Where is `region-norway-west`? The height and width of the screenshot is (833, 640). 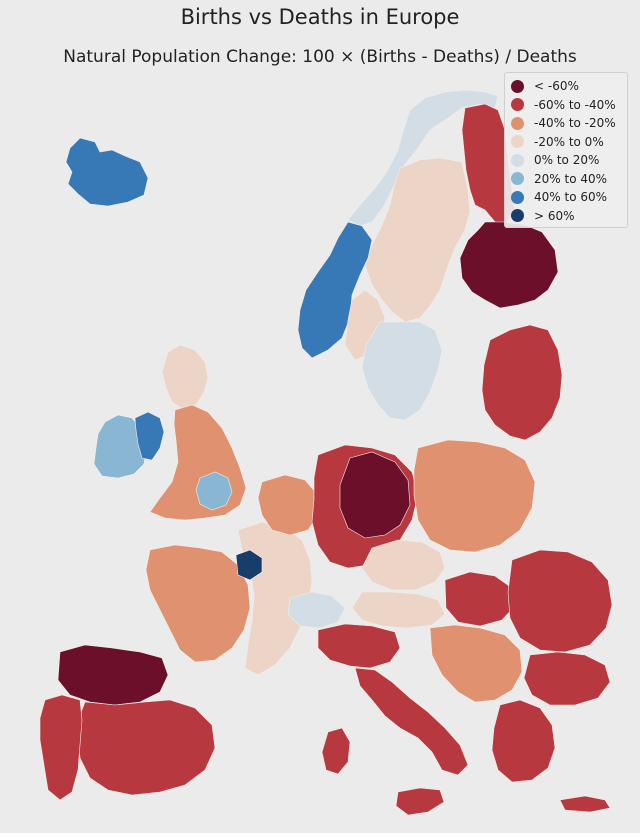 region-norway-west is located at coordinates (335, 290).